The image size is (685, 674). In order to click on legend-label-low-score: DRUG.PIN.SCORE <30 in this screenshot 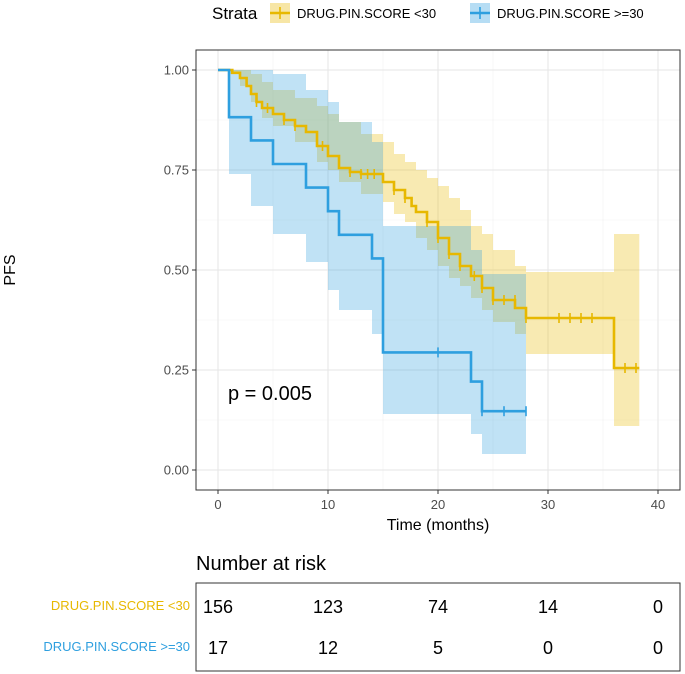, I will do `click(366, 13)`.